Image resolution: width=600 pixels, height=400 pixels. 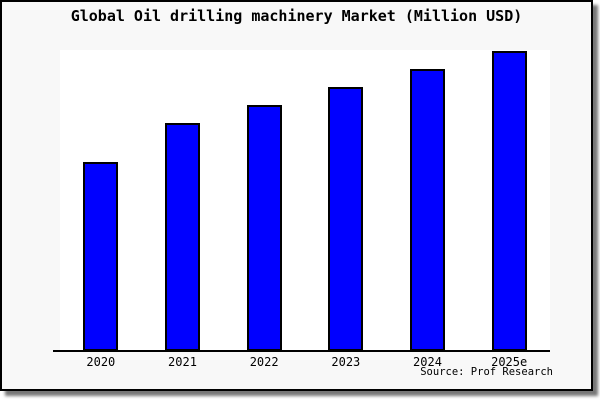 I want to click on bar-2020, so click(x=101, y=256).